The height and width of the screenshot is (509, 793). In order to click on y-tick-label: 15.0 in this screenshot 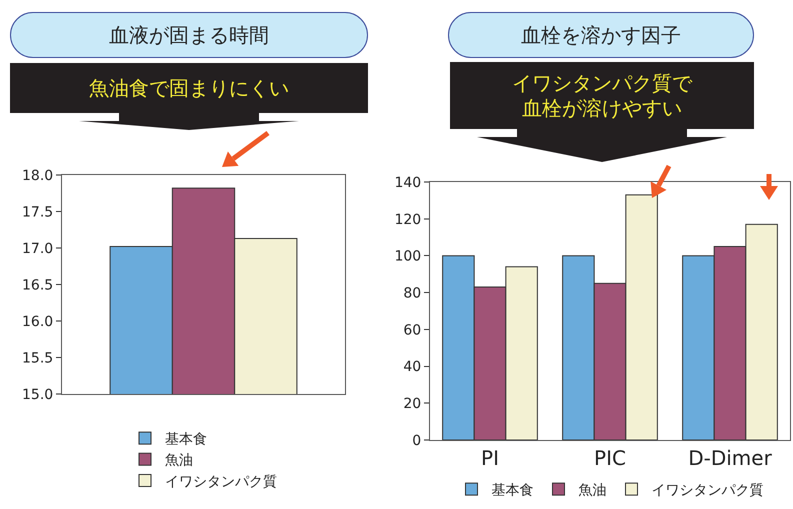, I will do `click(38, 394)`.